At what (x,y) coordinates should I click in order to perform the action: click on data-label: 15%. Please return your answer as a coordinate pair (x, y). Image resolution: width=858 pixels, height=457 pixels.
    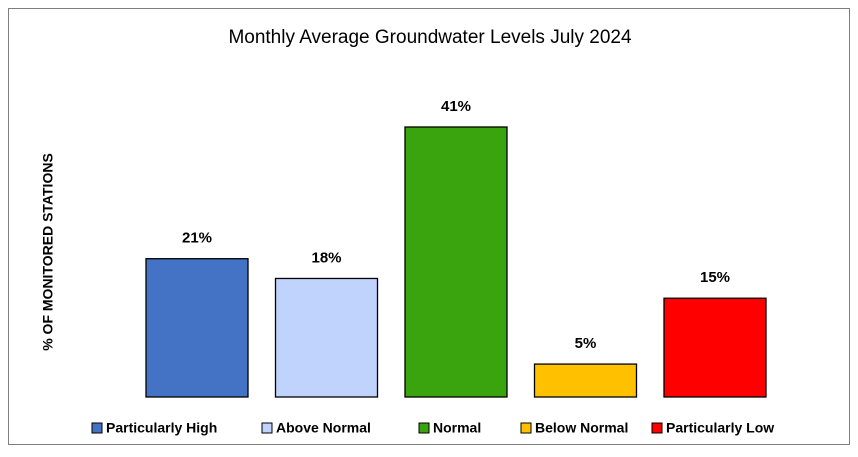
    Looking at the image, I should click on (715, 277).